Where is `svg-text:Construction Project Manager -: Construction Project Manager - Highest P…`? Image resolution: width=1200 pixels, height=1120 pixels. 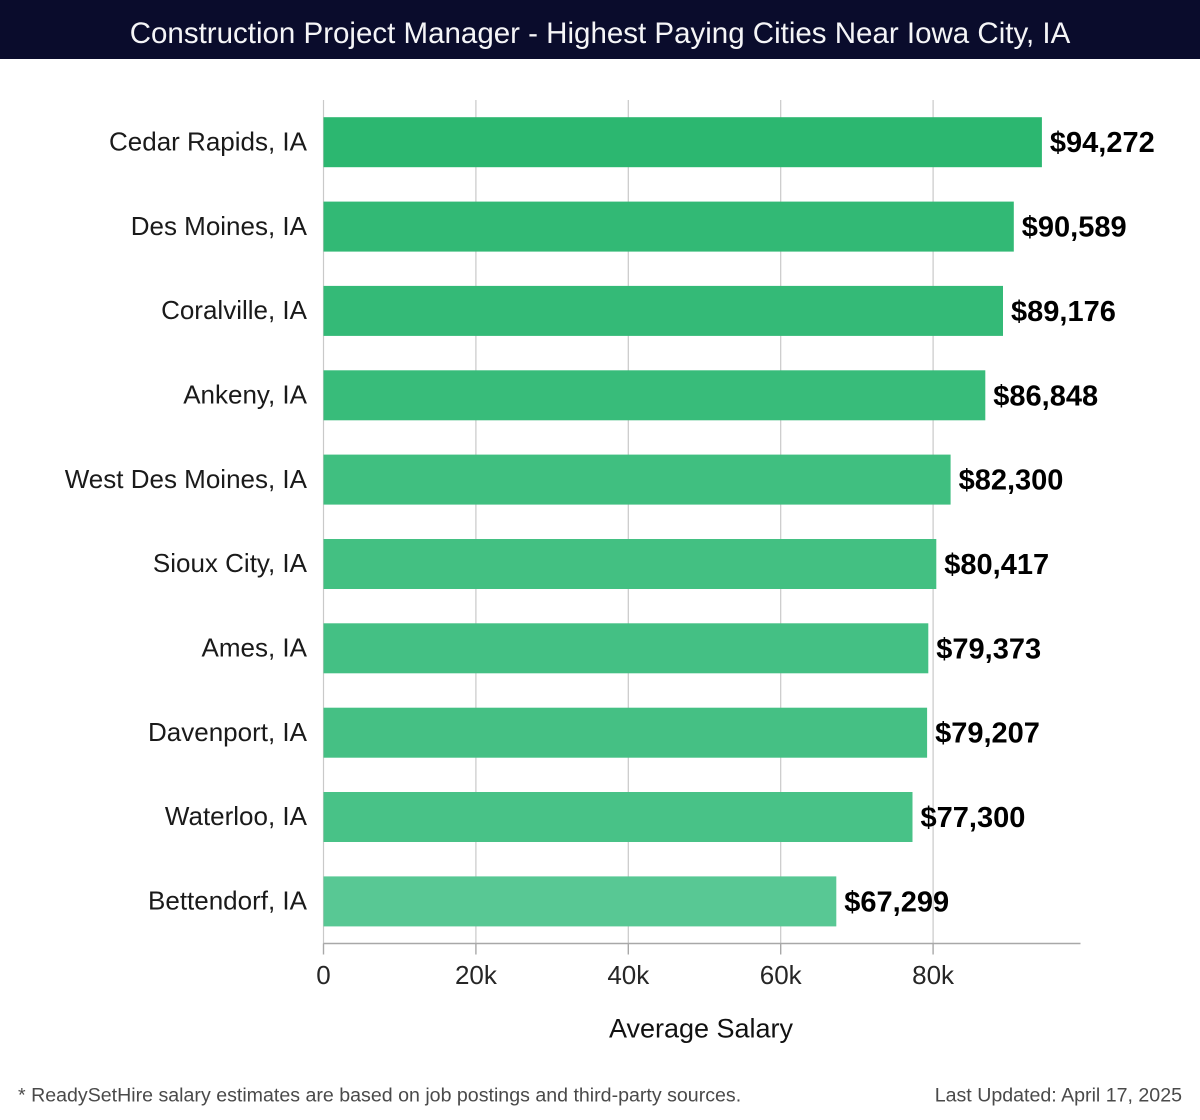 svg-text:Construction Project Manager -: Construction Project Manager - Highest P… is located at coordinates (600, 33).